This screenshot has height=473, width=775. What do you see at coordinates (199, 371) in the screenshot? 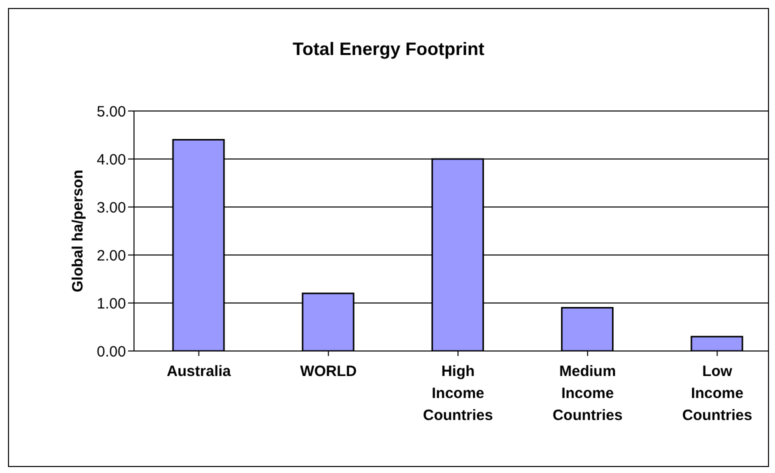
I see `x-tick-label: Australia` at bounding box center [199, 371].